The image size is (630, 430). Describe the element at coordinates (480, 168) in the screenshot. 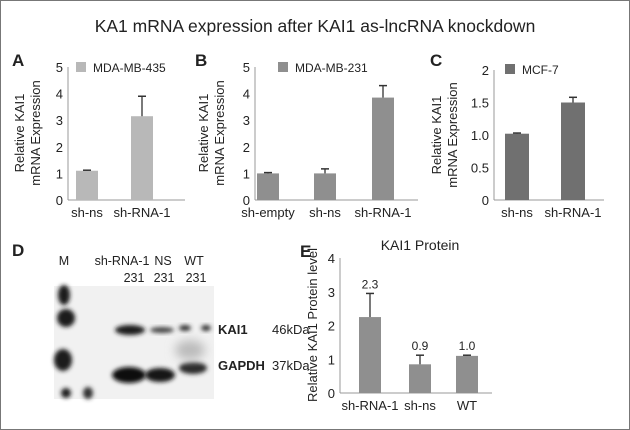

I see `y-tick-label: 0.5` at that location.